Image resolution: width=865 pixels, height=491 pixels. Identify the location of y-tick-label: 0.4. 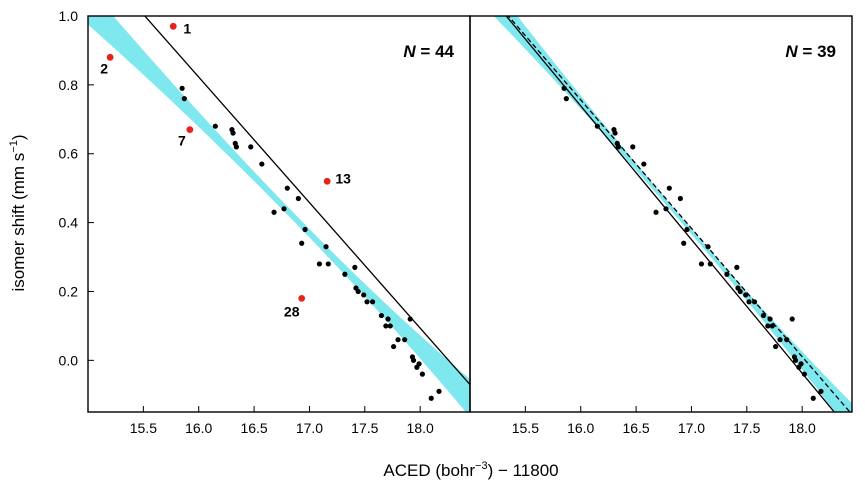
(69, 223).